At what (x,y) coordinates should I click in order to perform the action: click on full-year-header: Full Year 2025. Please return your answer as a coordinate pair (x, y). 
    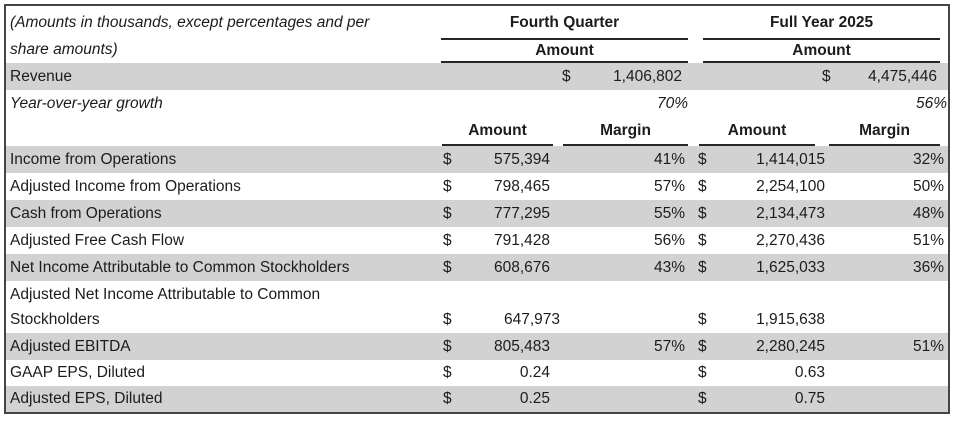
    Looking at the image, I should click on (822, 24).